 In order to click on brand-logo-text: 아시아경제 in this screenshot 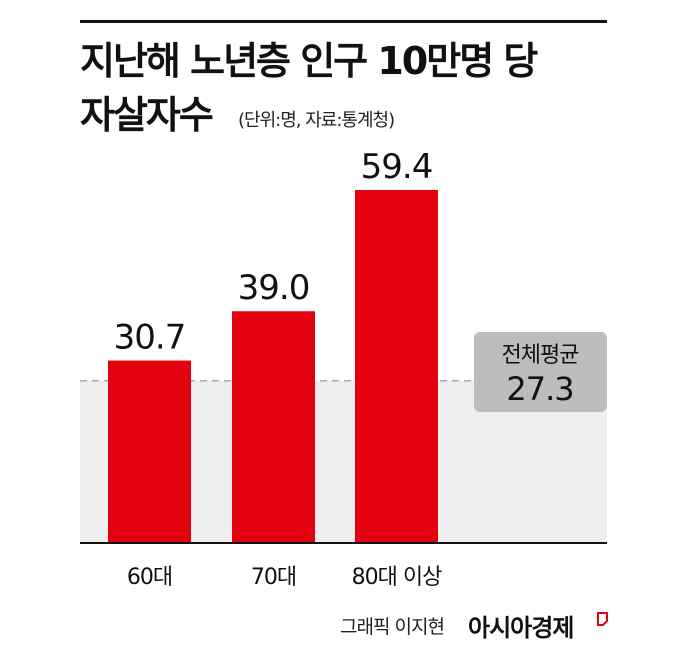, I will do `click(521, 628)`.